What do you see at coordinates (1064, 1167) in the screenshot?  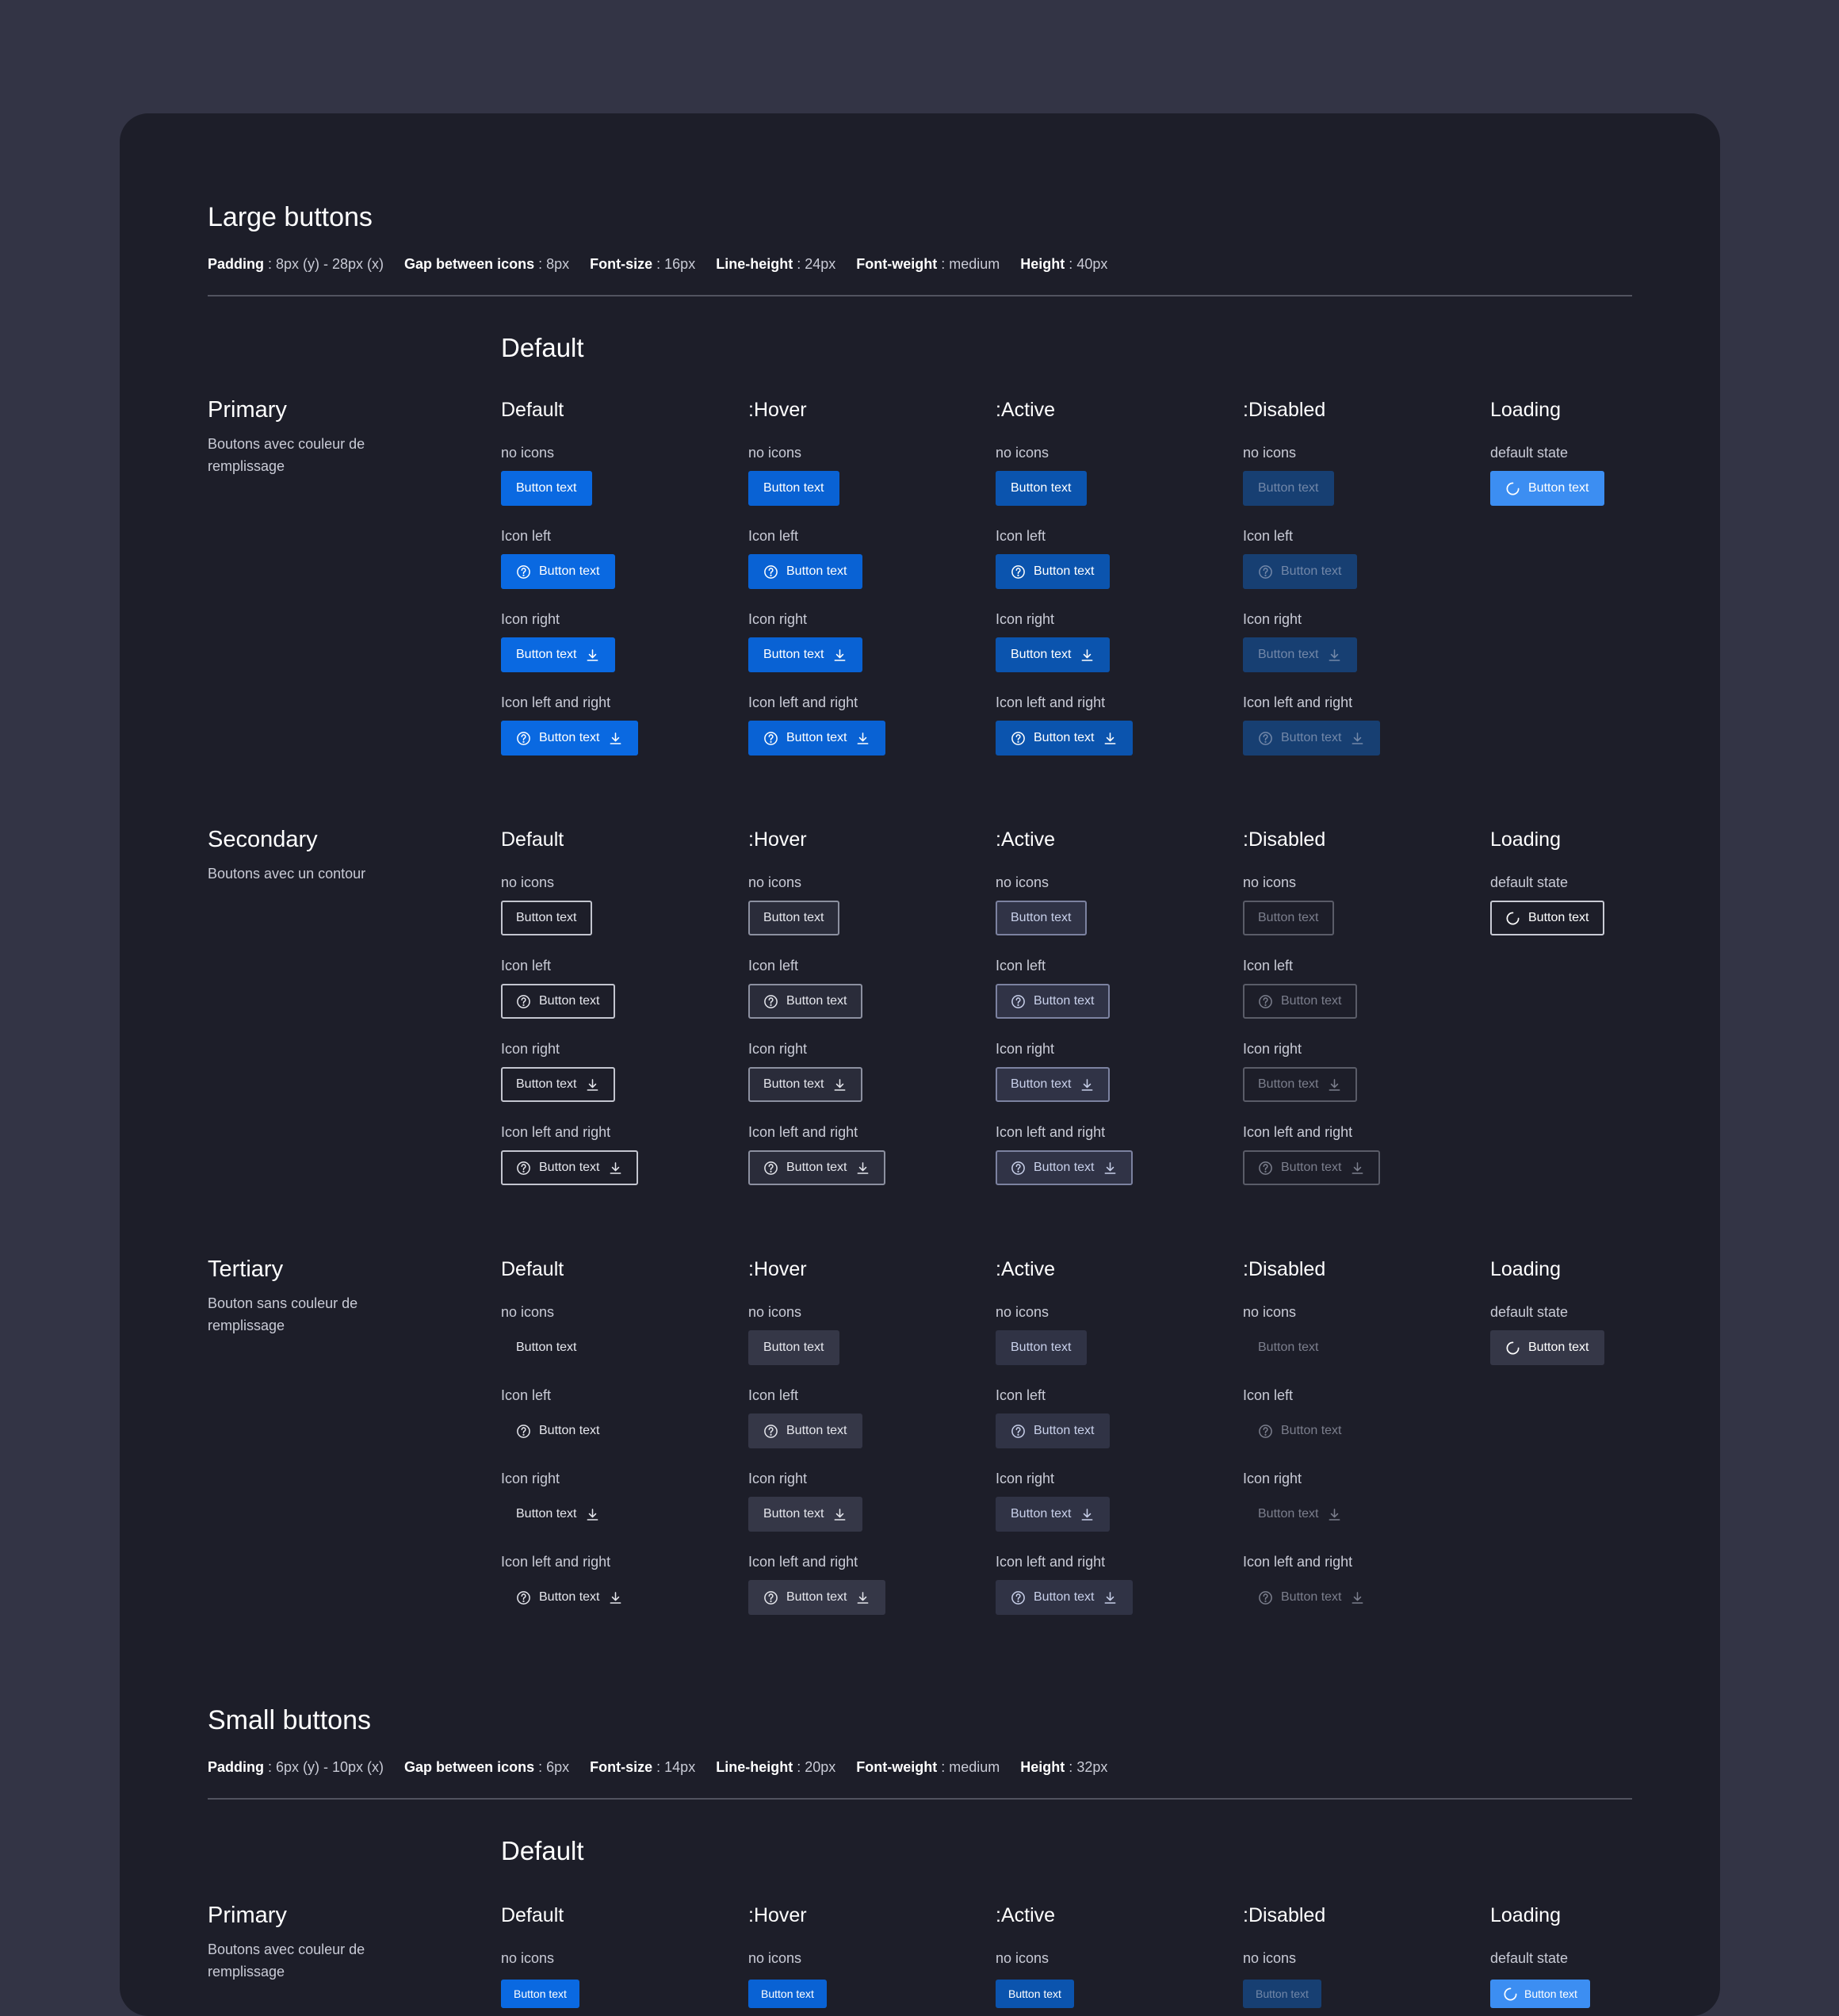 I see `secondary-active-both-button: Button text` at bounding box center [1064, 1167].